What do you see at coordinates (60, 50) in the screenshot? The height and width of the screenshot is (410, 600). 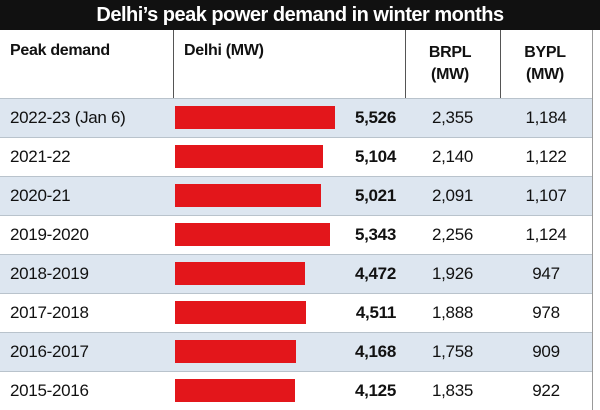 I see `category-header: Peak demand` at bounding box center [60, 50].